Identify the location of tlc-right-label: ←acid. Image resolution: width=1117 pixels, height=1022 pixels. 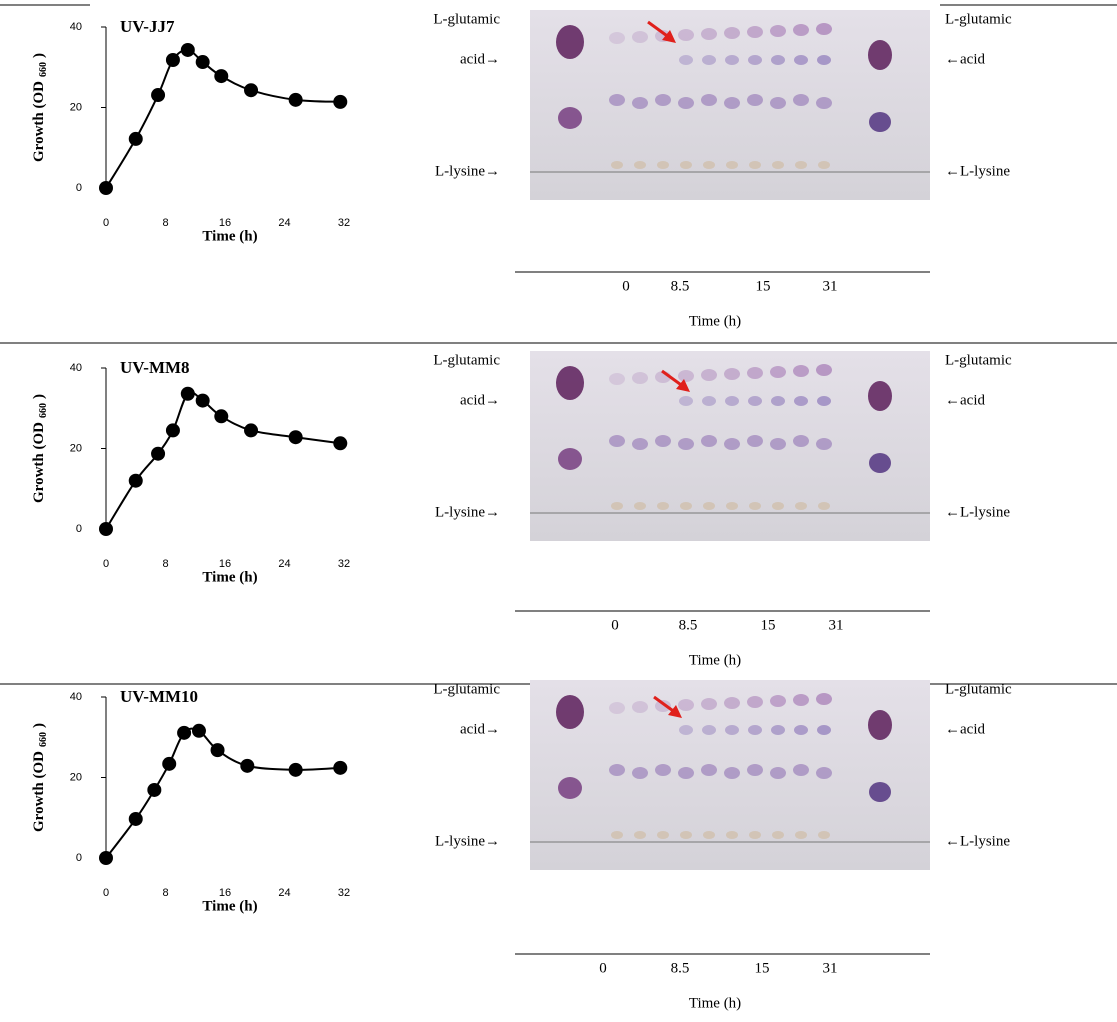
(965, 729).